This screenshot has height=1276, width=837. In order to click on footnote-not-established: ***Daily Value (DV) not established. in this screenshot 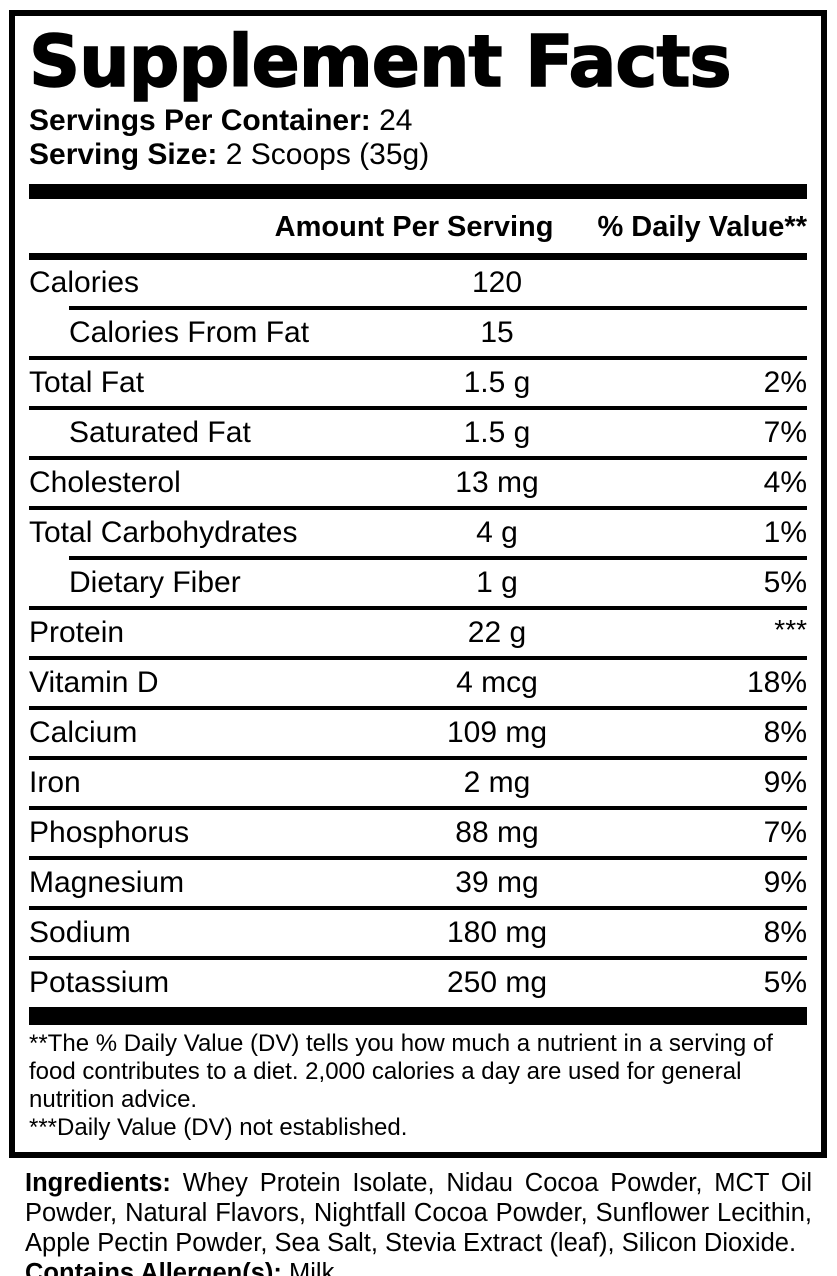, I will do `click(218, 1127)`.